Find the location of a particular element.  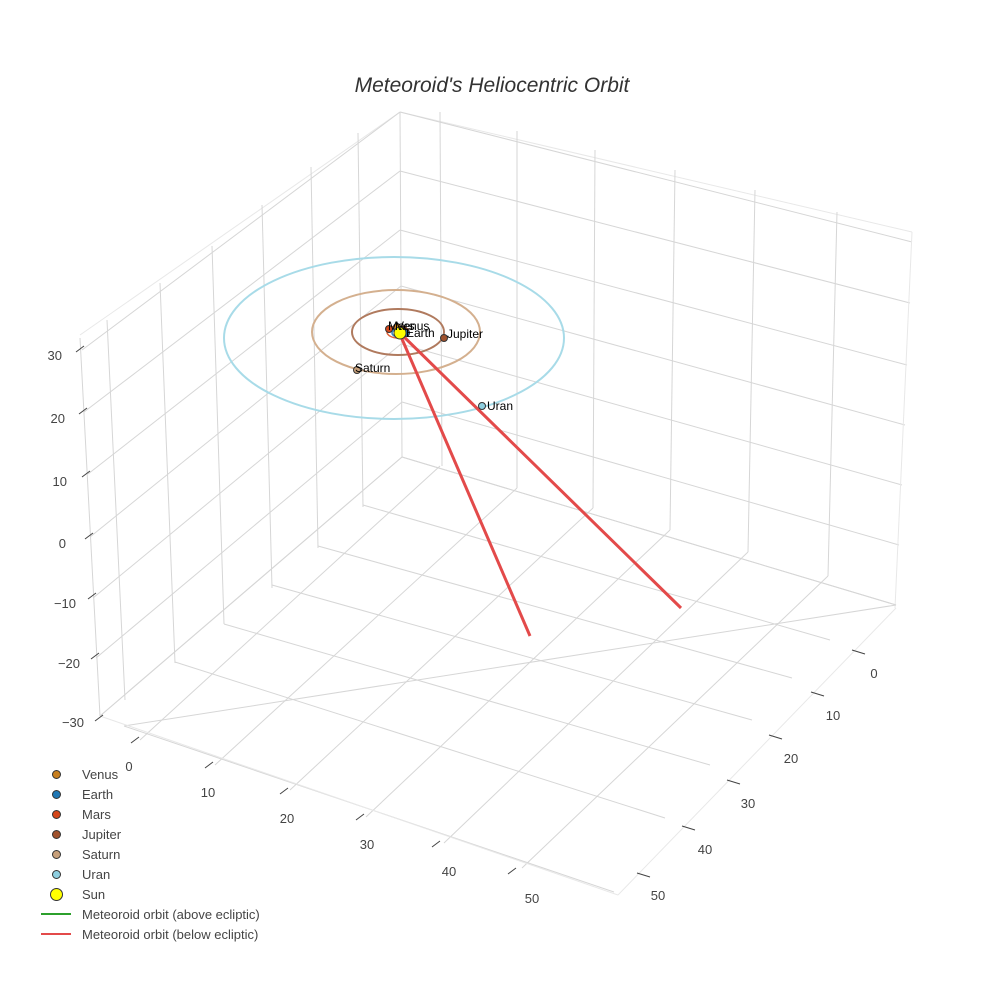

saturn-label: Saturn is located at coordinates (372, 368).